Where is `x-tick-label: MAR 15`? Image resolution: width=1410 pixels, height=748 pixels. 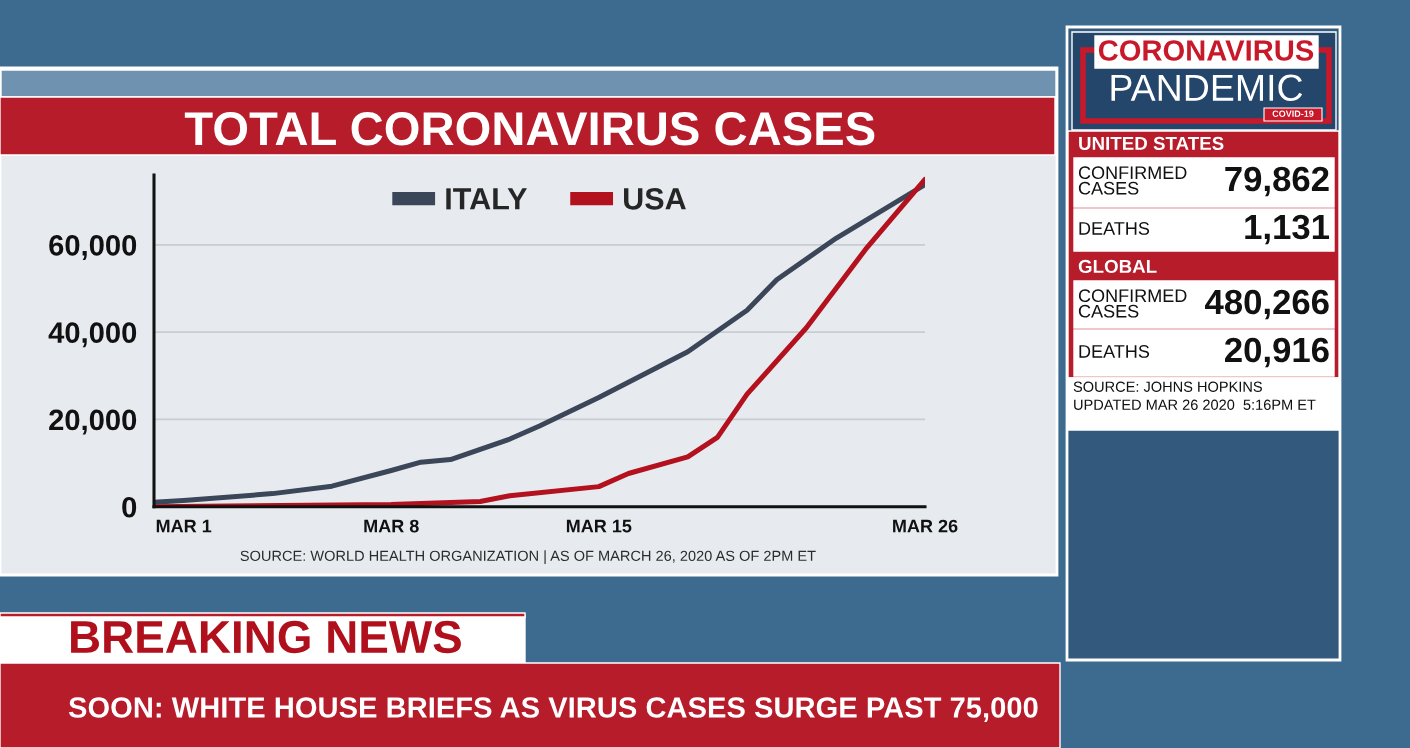
x-tick-label: MAR 15 is located at coordinates (599, 526).